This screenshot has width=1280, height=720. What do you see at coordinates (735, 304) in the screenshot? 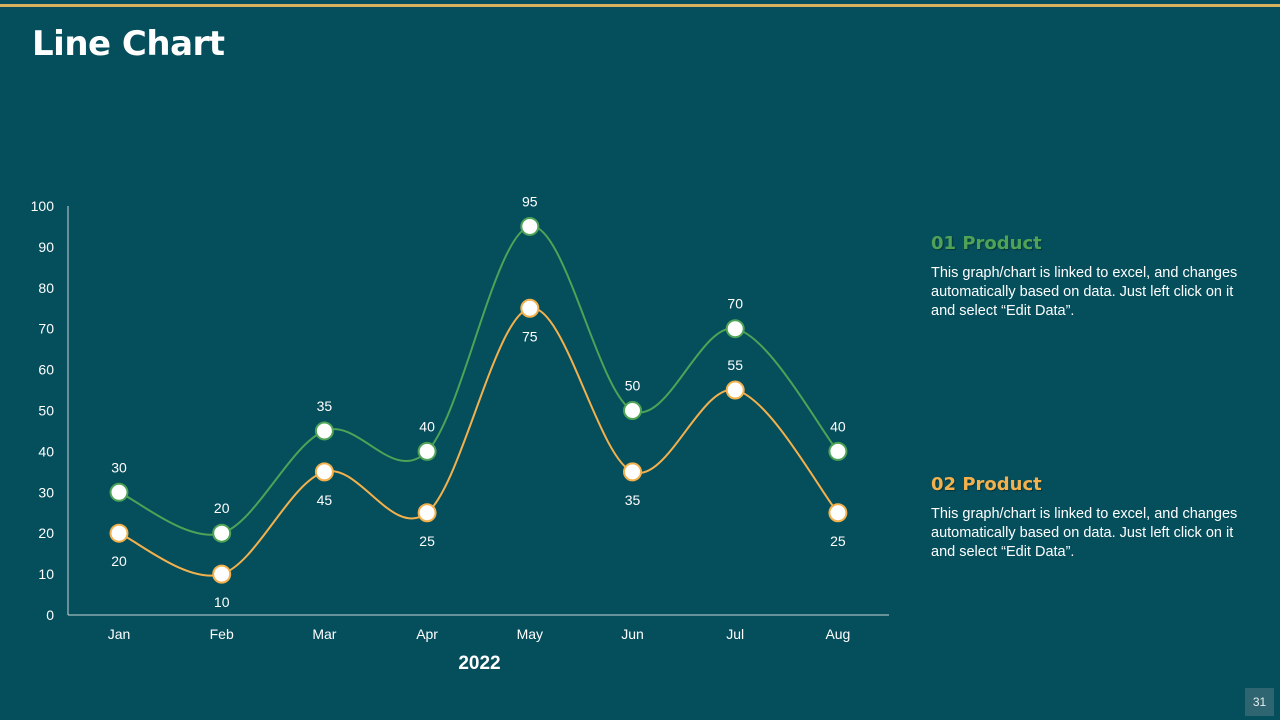
I see `series-1-data-label-jul: 70` at bounding box center [735, 304].